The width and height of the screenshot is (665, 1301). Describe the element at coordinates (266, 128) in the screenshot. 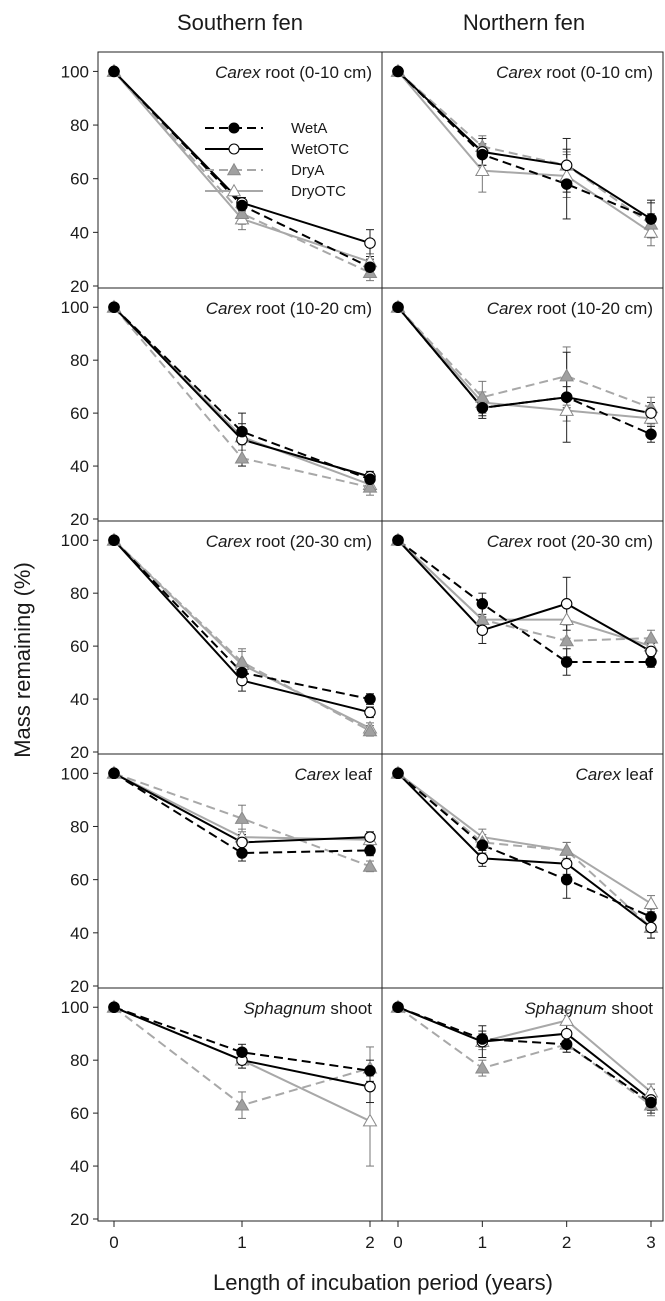

I see `legend-item-WetA: WetA` at that location.